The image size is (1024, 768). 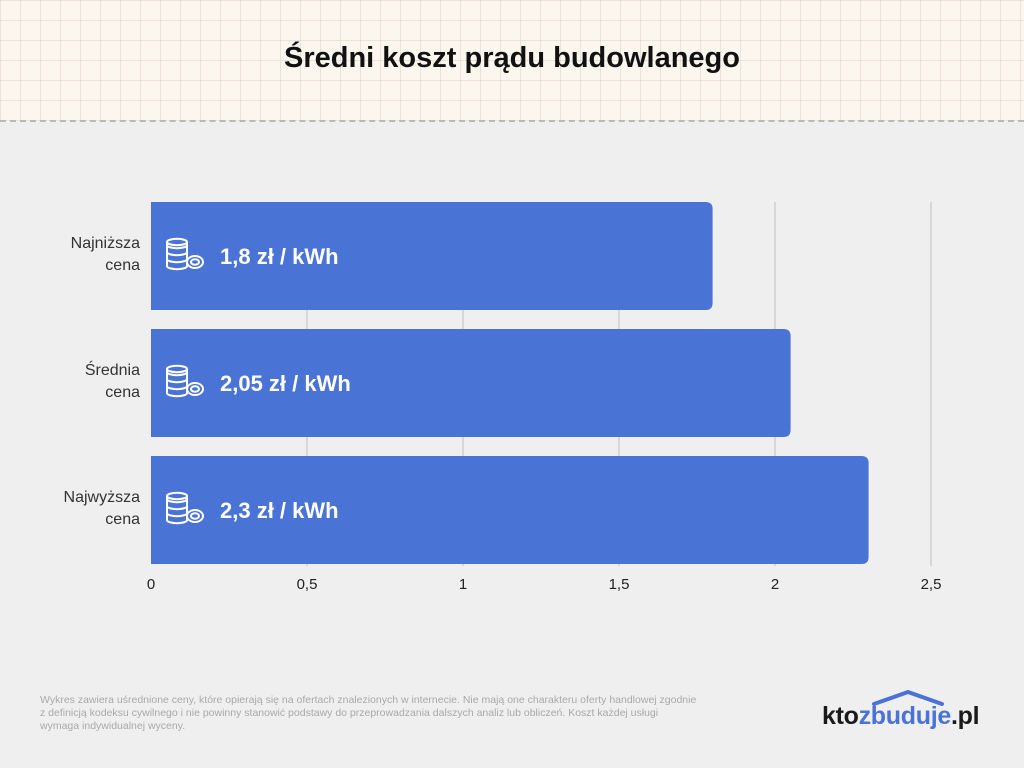 What do you see at coordinates (908, 698) in the screenshot?
I see `house-roof-icon` at bounding box center [908, 698].